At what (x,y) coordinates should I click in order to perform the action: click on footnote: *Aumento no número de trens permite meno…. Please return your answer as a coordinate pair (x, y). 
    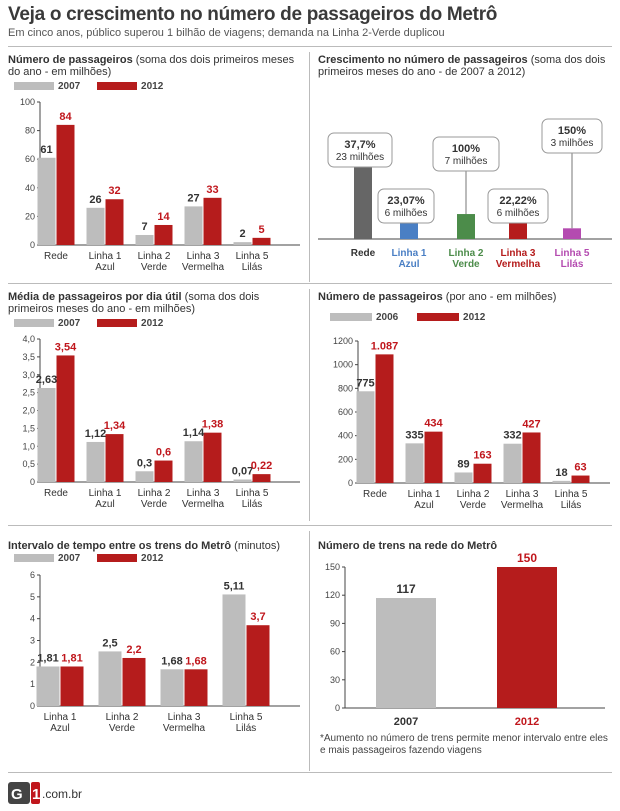
    Looking at the image, I should click on (464, 744).